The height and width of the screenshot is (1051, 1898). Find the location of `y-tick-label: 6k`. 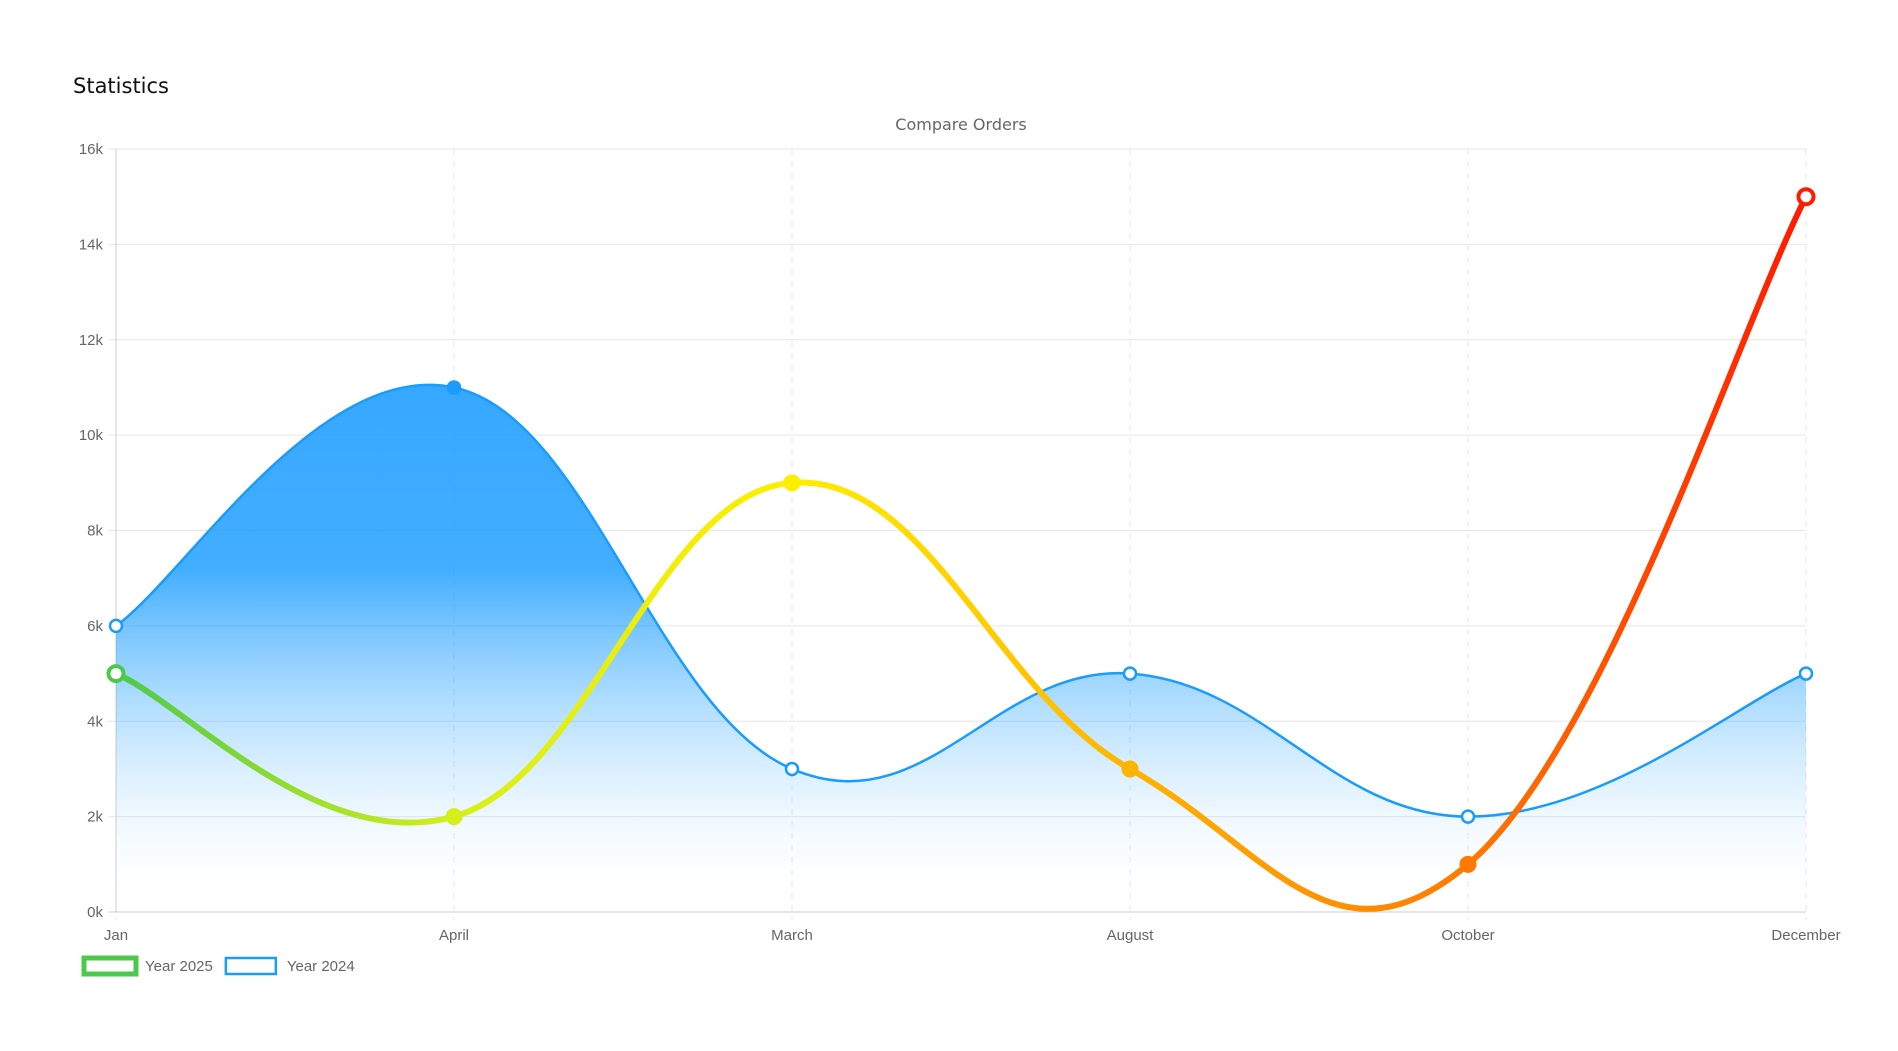

y-tick-label: 6k is located at coordinates (95, 626).